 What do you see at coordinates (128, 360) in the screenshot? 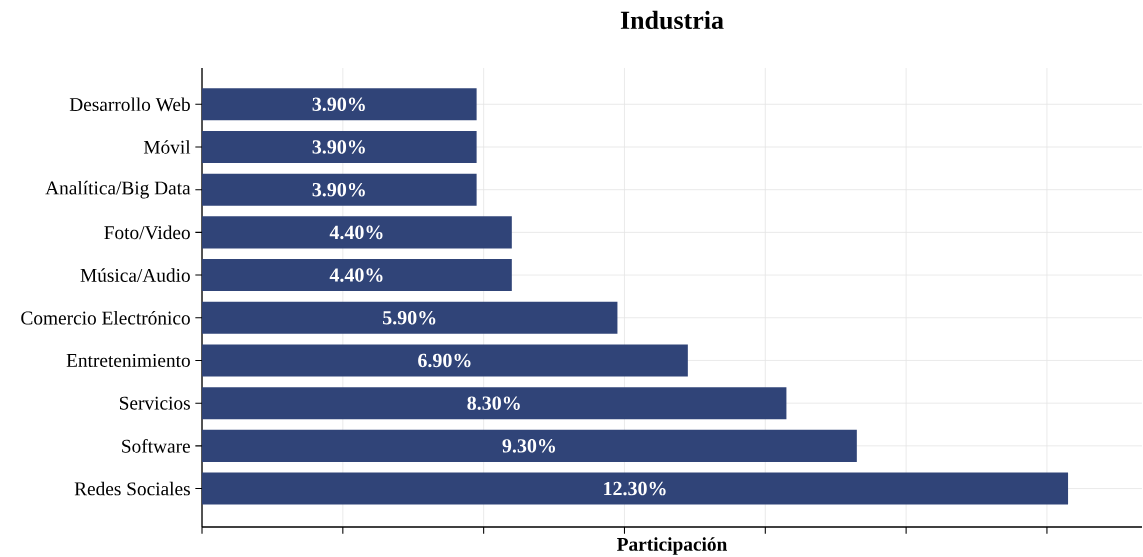
I see `y-tick-label: Entretenimiento` at bounding box center [128, 360].